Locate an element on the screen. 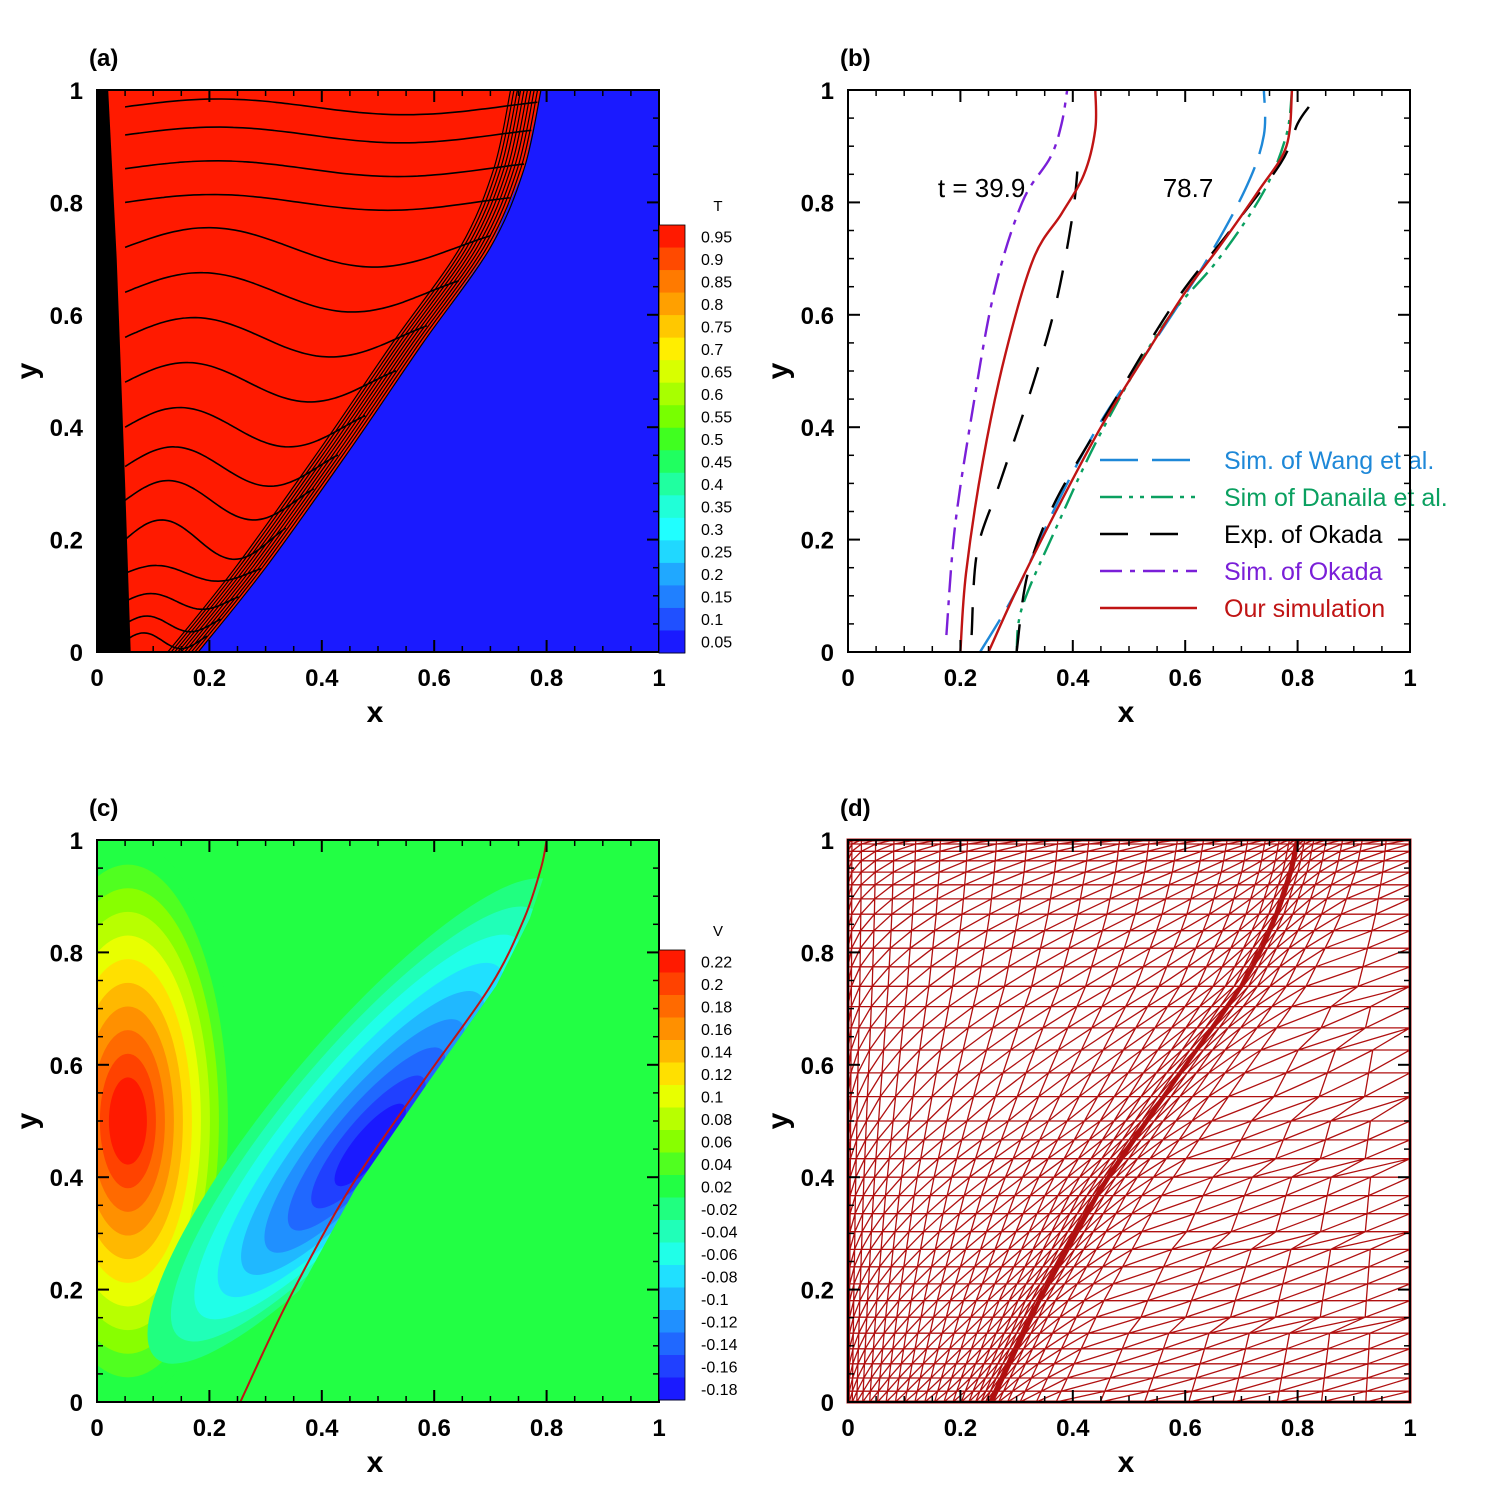 The height and width of the screenshot is (1500, 1500). colorbar-label: 0.15 is located at coordinates (716, 598).